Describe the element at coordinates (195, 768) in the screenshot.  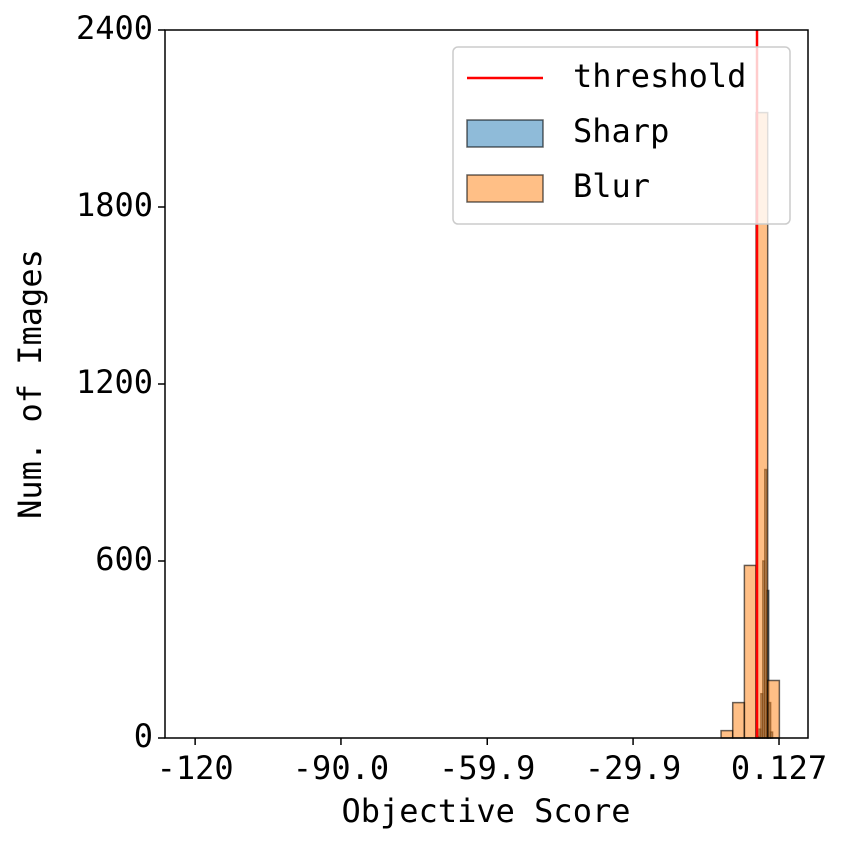
I see `x-tick-label: -120` at that location.